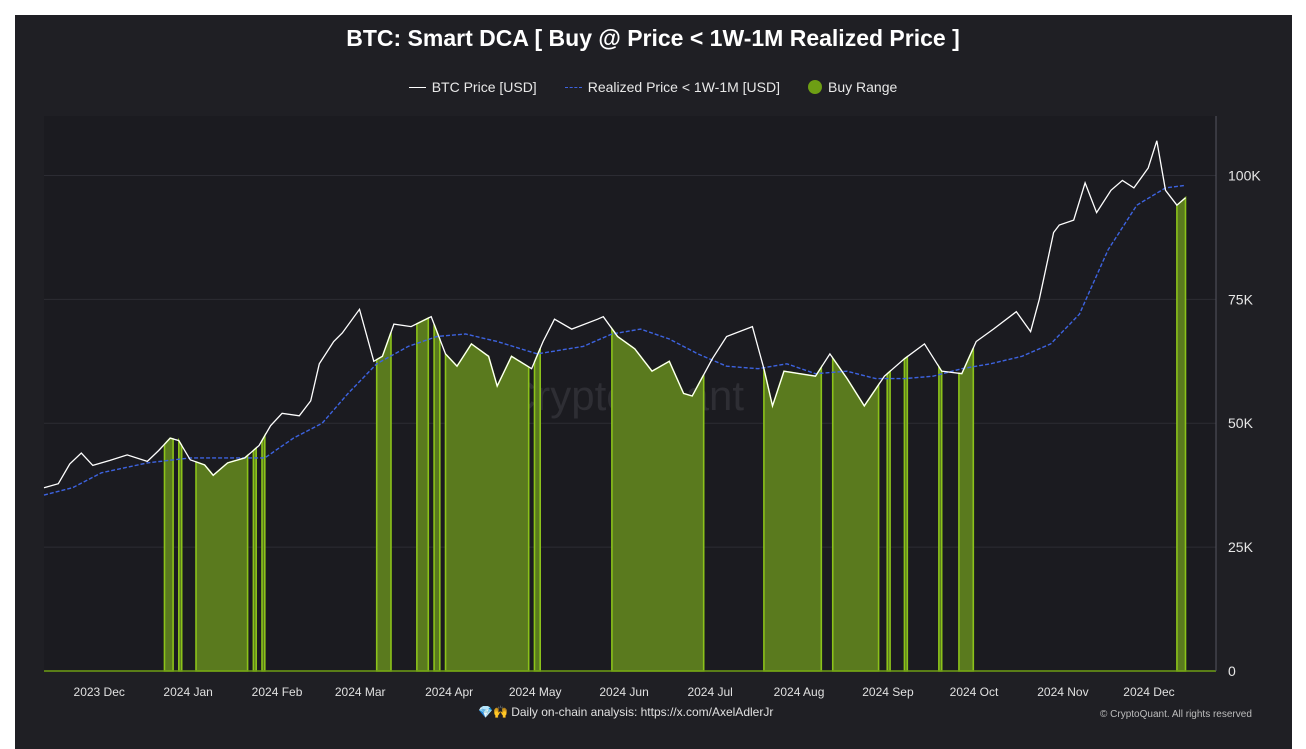 The height and width of the screenshot is (749, 1306). I want to click on legend-item-btc-price: BTC Price [USD], so click(472, 87).